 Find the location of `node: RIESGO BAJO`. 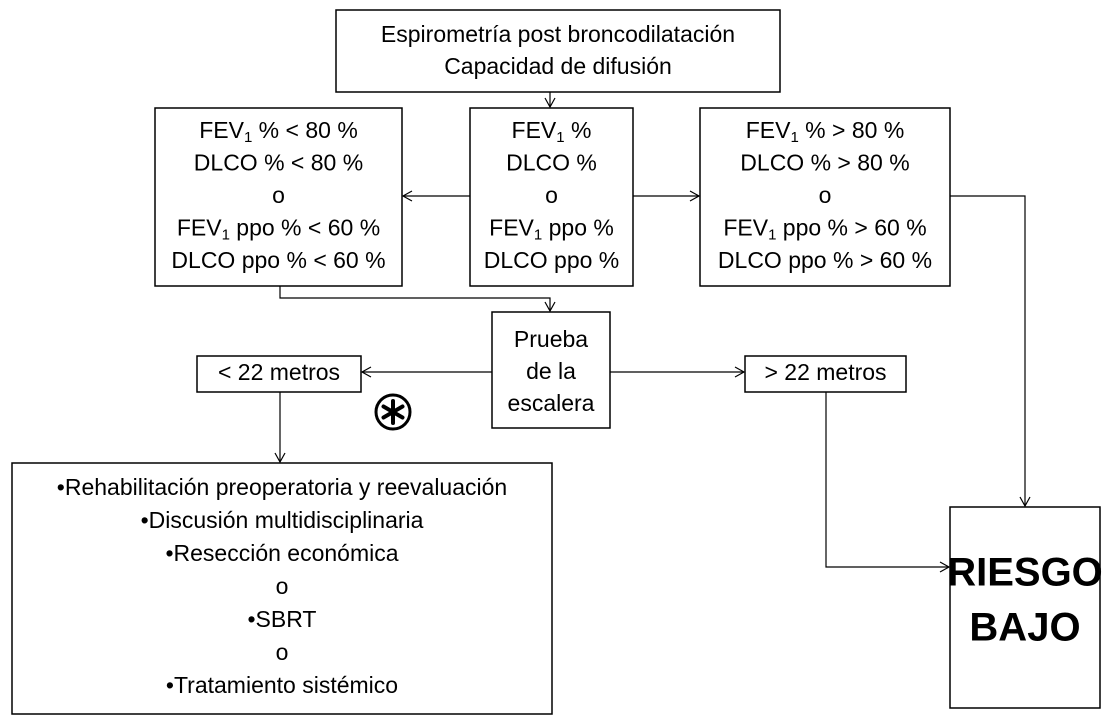

node: RIESGO BAJO is located at coordinates (1025, 607).